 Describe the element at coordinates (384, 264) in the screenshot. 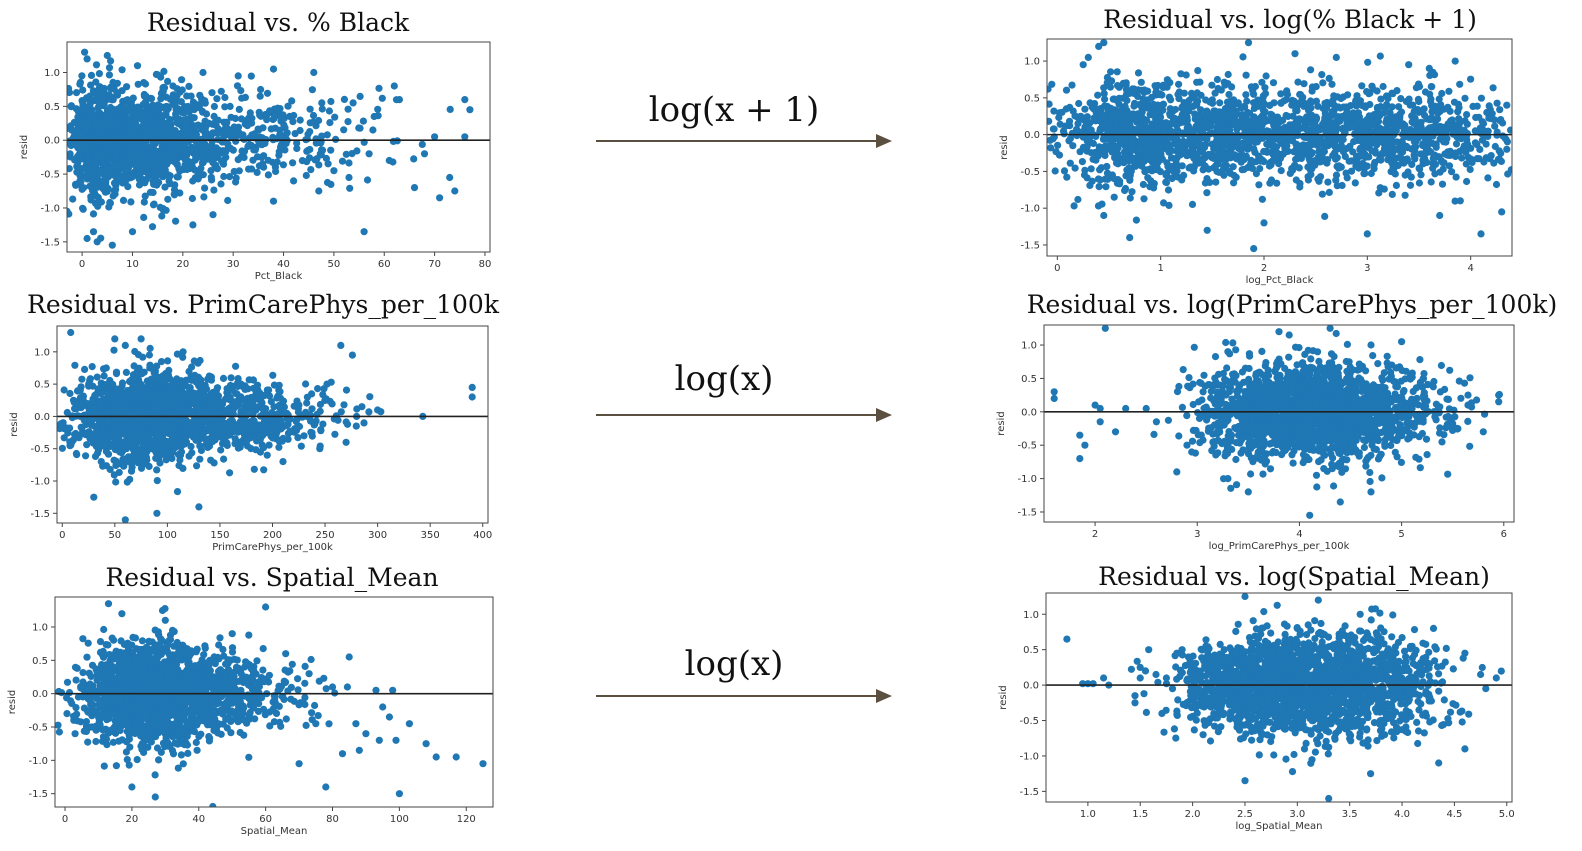

I see `x-tick-label: 60` at that location.